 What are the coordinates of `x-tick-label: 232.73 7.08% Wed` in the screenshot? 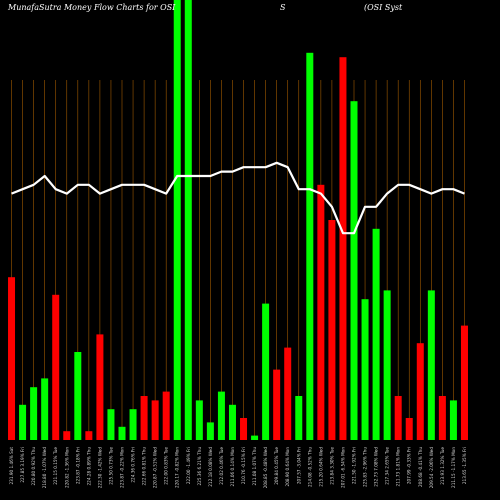 It's located at (376, 467).